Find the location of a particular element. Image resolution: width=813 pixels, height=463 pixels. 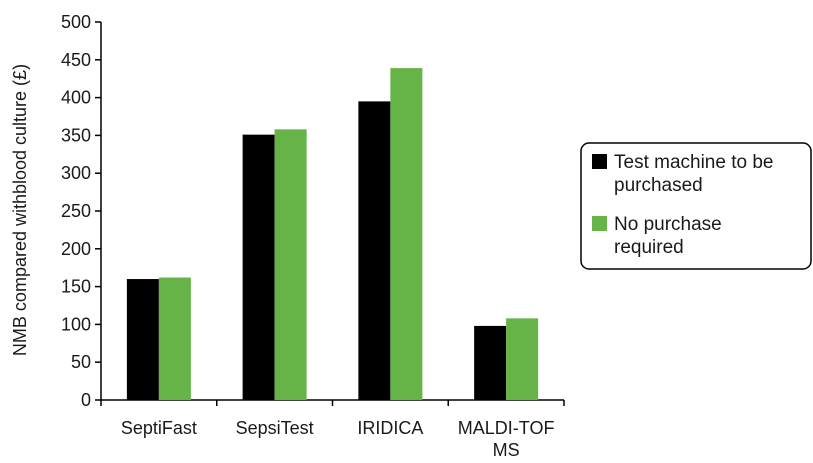

y-tick-label: 350 is located at coordinates (76, 135).